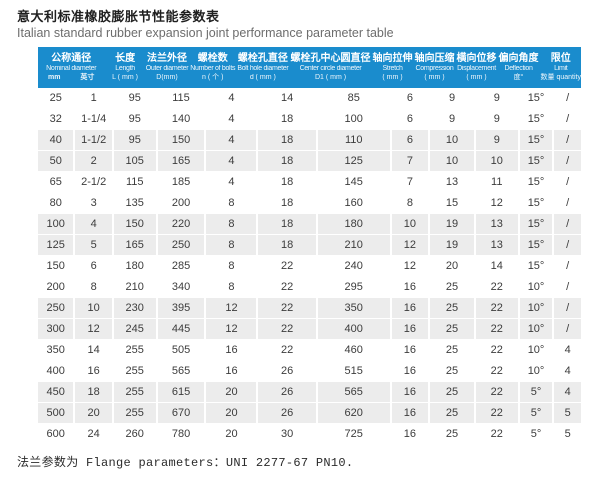  I want to click on header-label-cn: 长度, so click(125, 58).